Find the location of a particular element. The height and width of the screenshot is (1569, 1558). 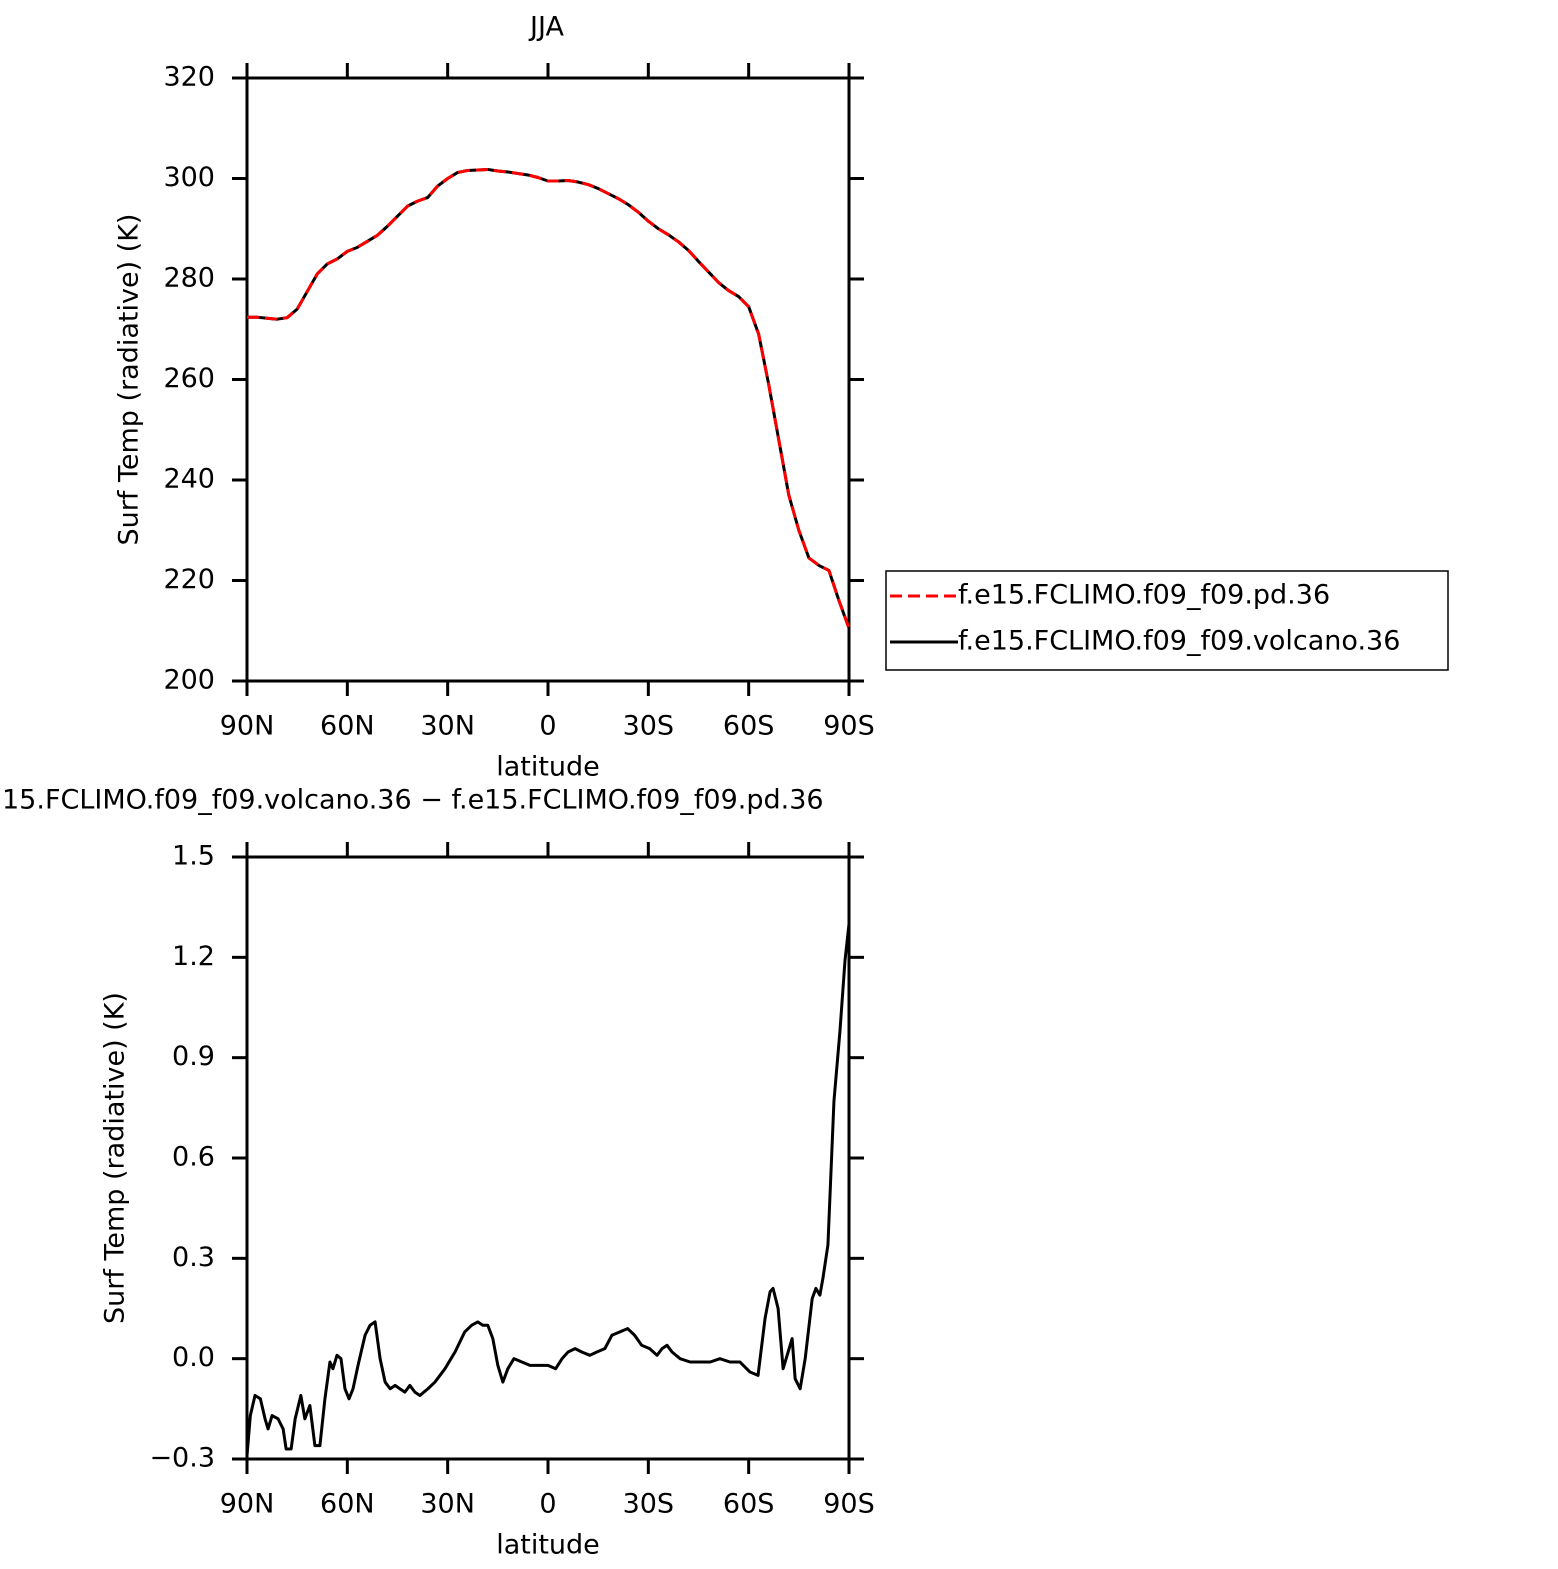

legend-label: f.e15.FCLIMO.f09_f09.volcano.36 is located at coordinates (1179, 641).